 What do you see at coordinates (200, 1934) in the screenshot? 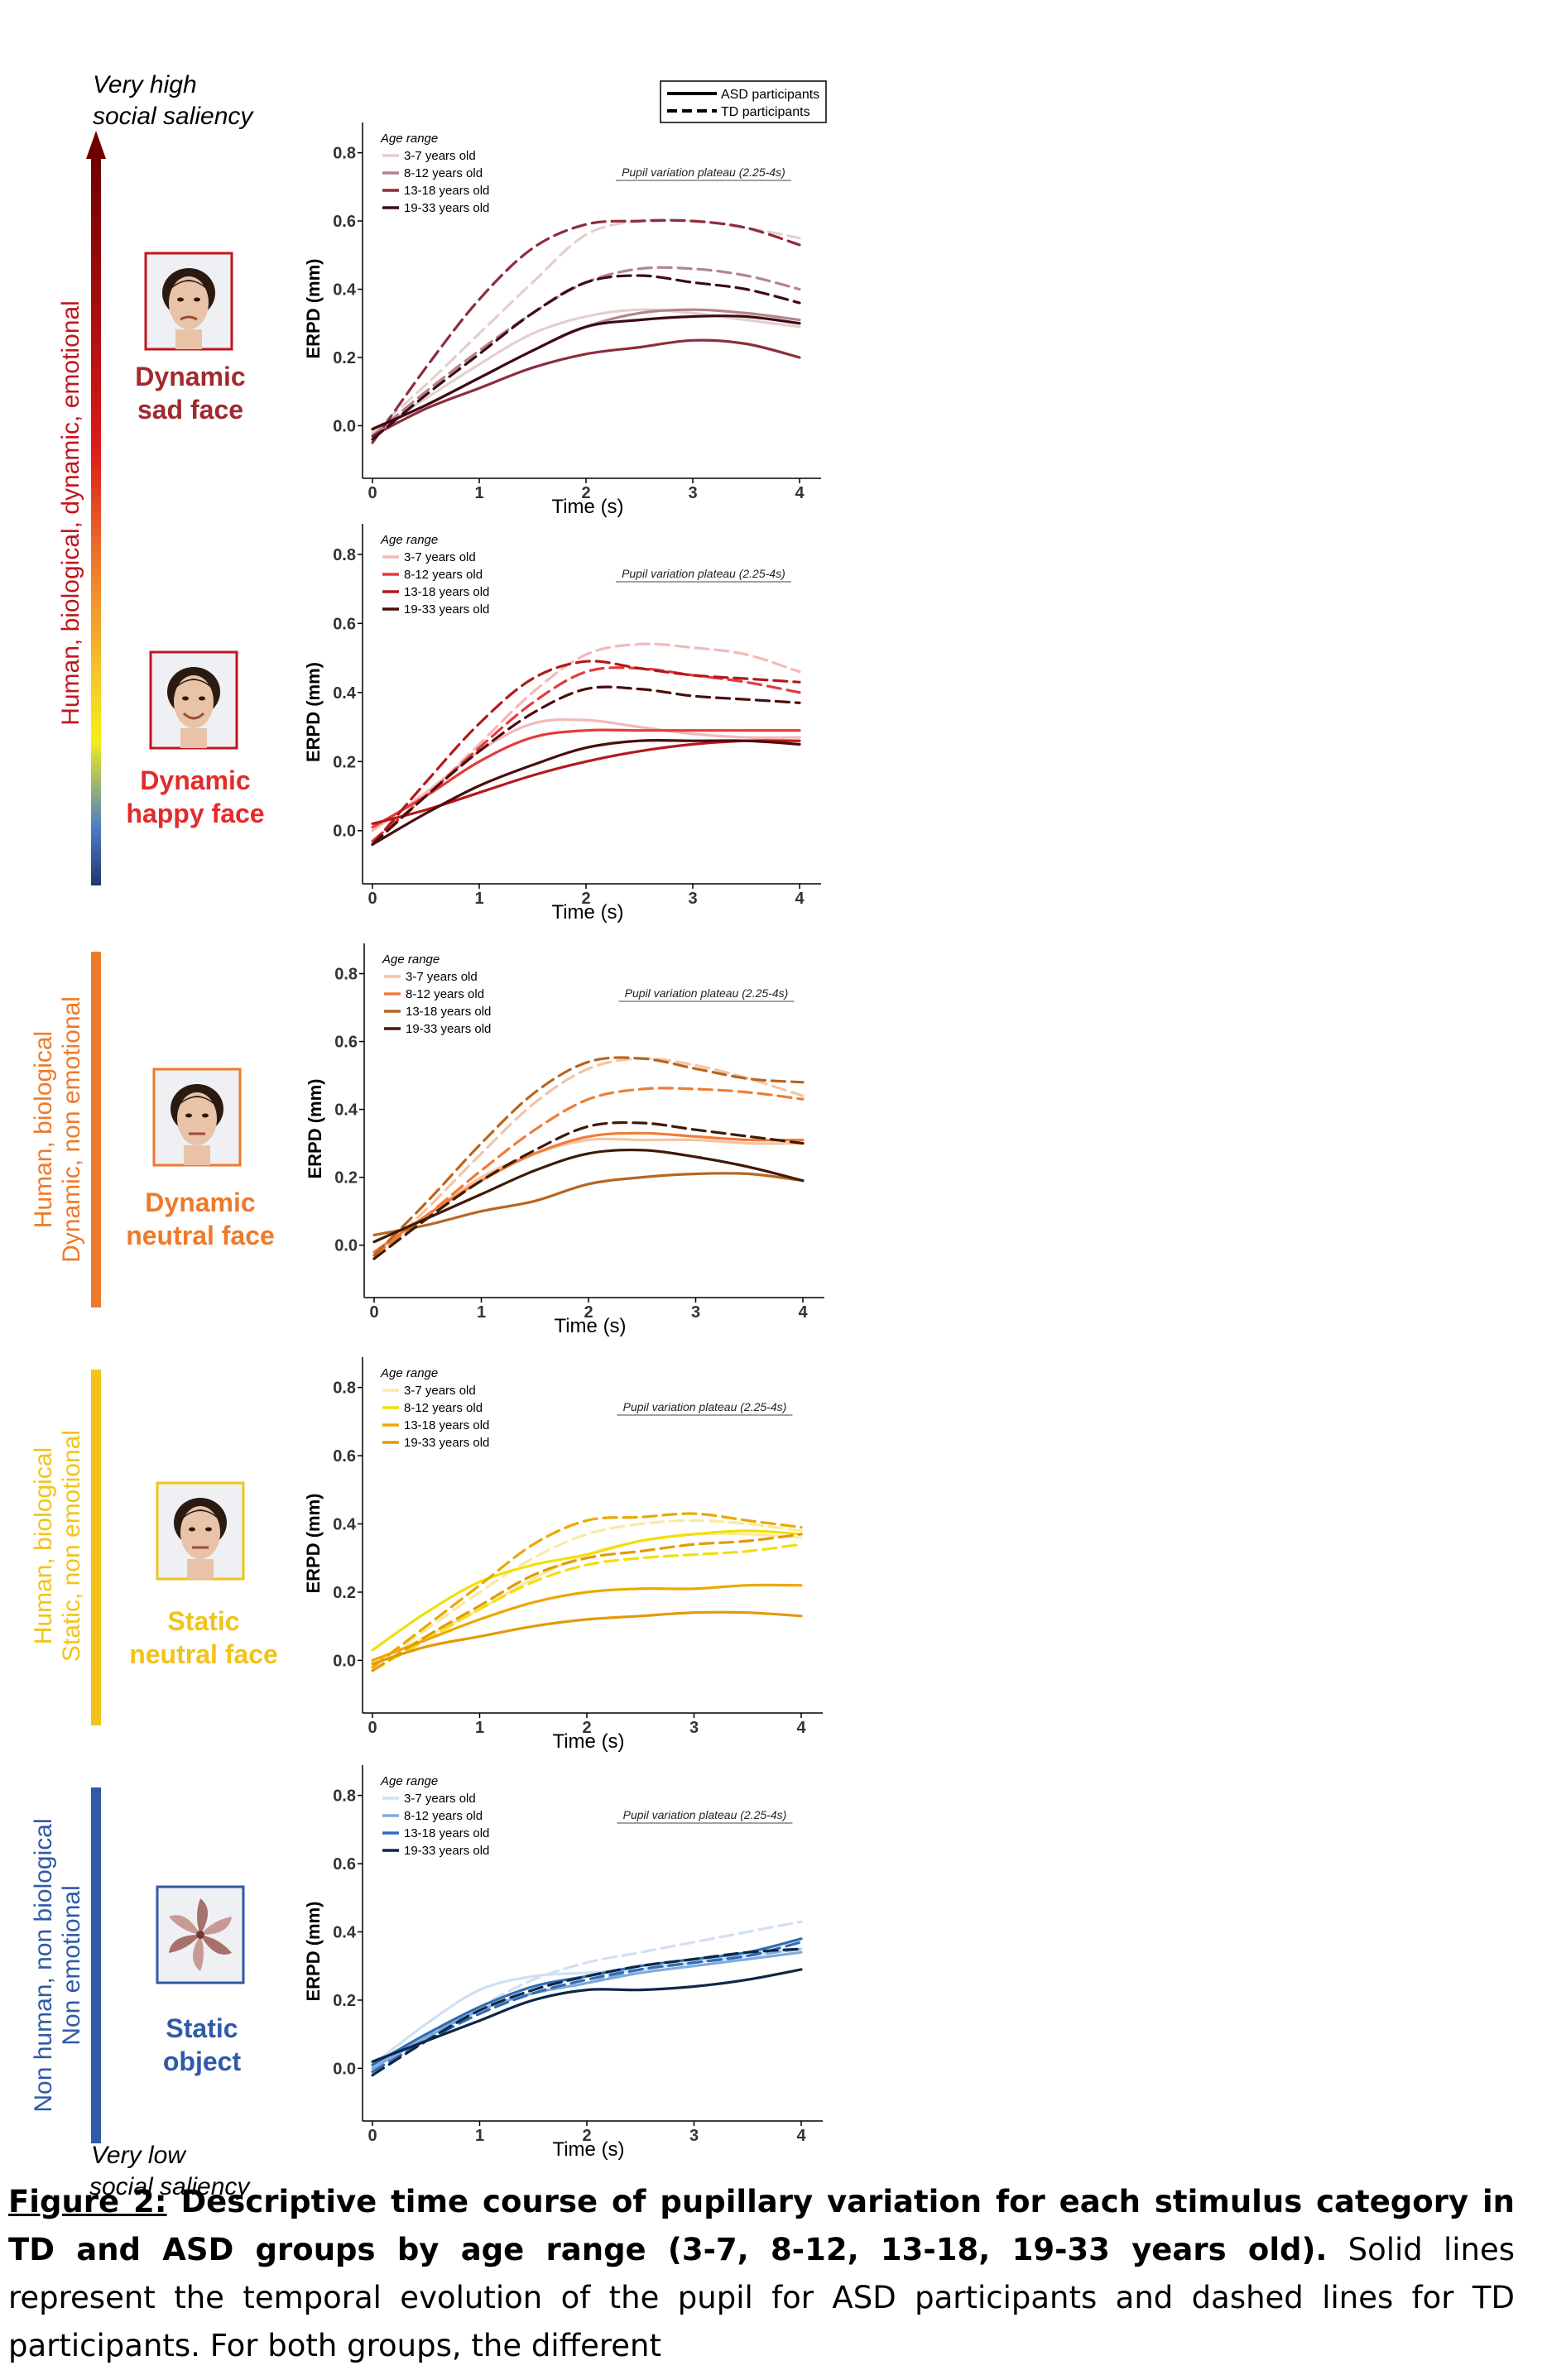
I see `pinwheel-photo-icon` at bounding box center [200, 1934].